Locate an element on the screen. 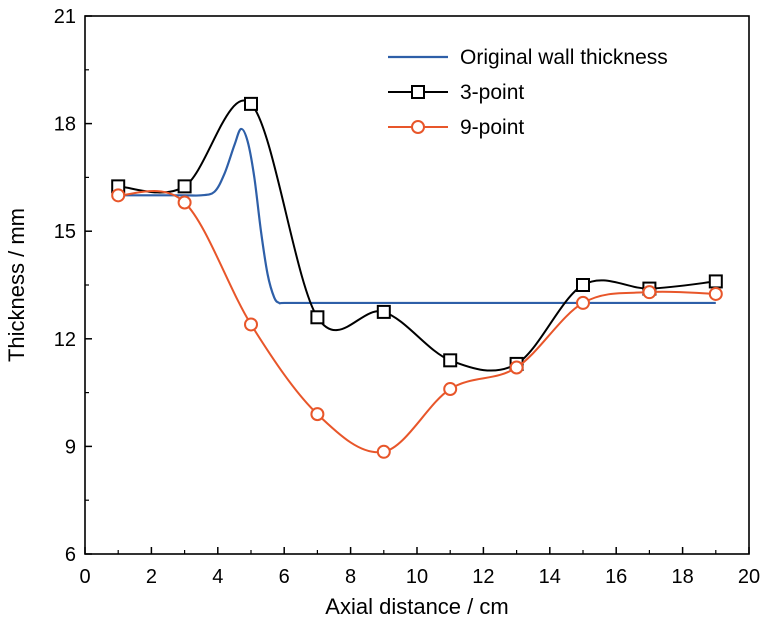 This screenshot has height=629, width=768. y-tick-label: 6 is located at coordinates (70, 555).